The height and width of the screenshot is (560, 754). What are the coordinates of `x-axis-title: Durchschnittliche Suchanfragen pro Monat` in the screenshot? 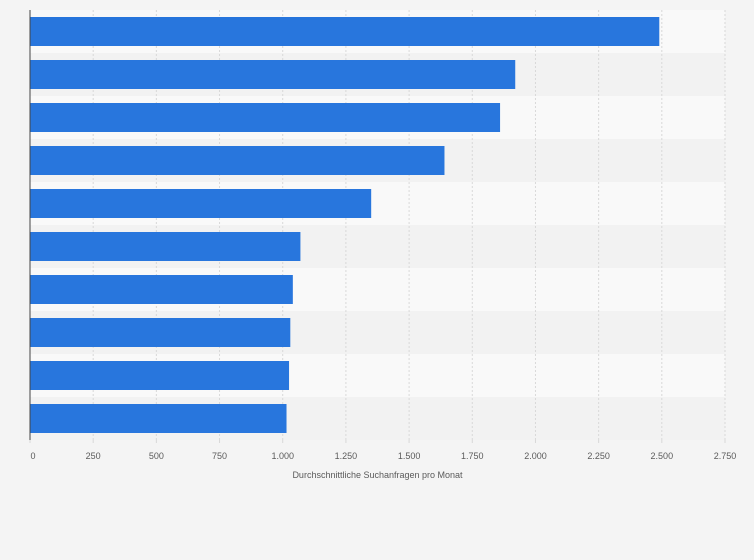 It's located at (377, 475).